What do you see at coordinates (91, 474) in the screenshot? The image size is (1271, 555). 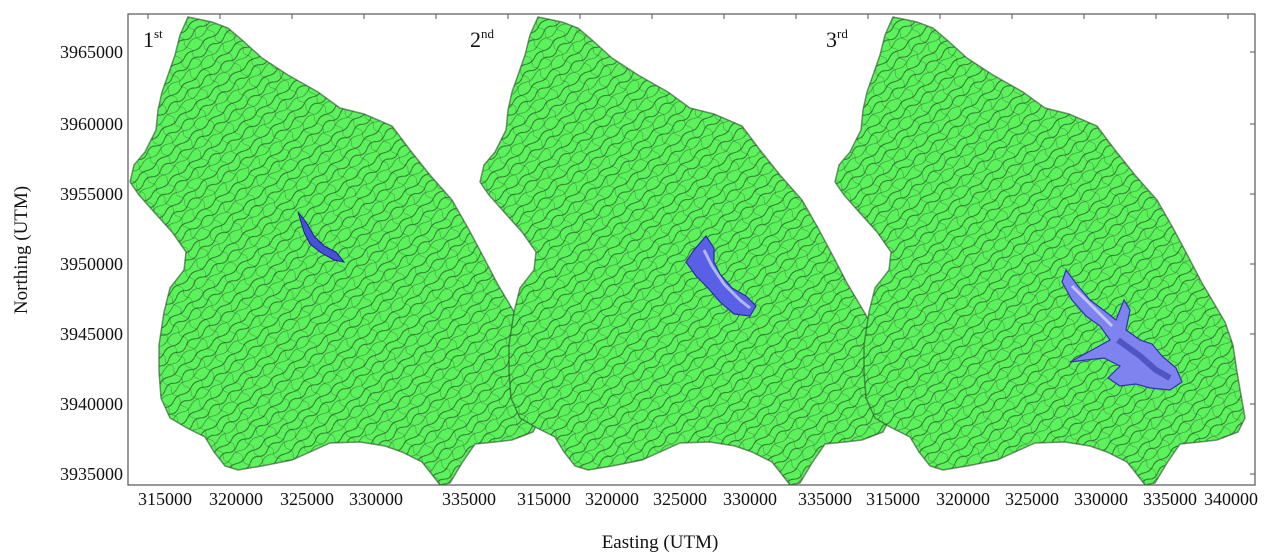 I see `y-tick-label: 3935000` at bounding box center [91, 474].